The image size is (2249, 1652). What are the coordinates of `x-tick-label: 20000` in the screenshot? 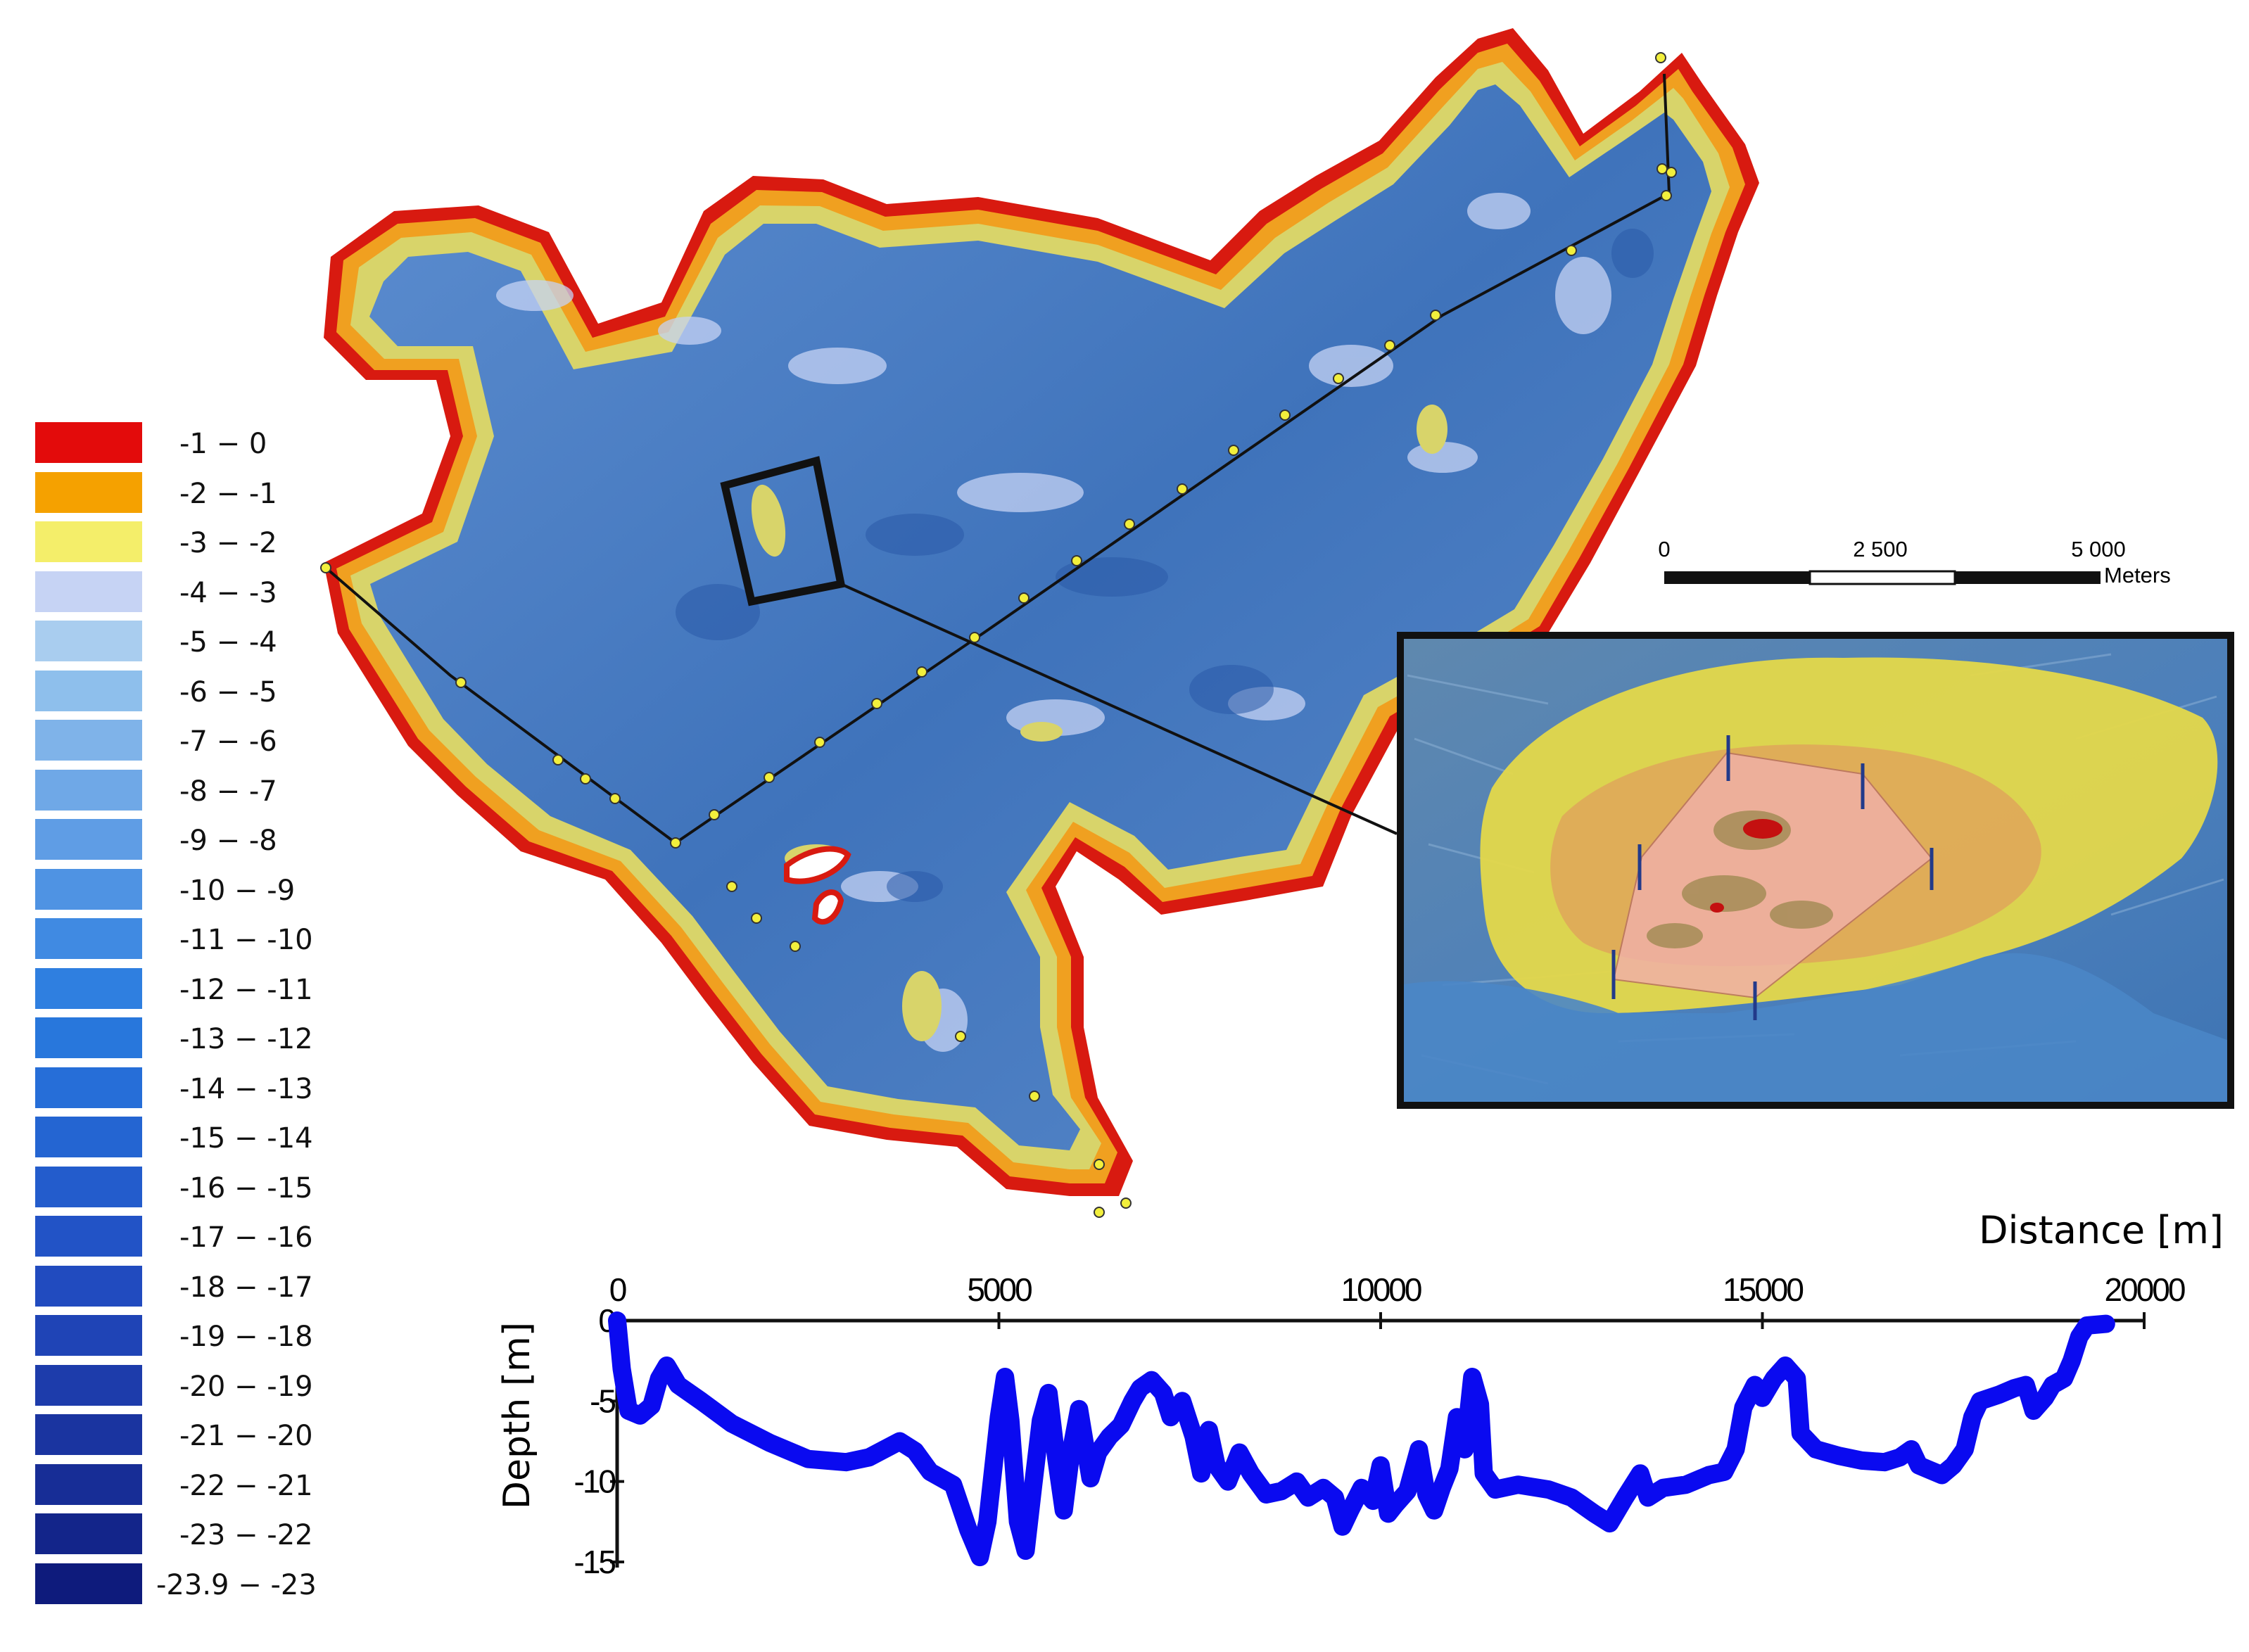 It's located at (2145, 1289).